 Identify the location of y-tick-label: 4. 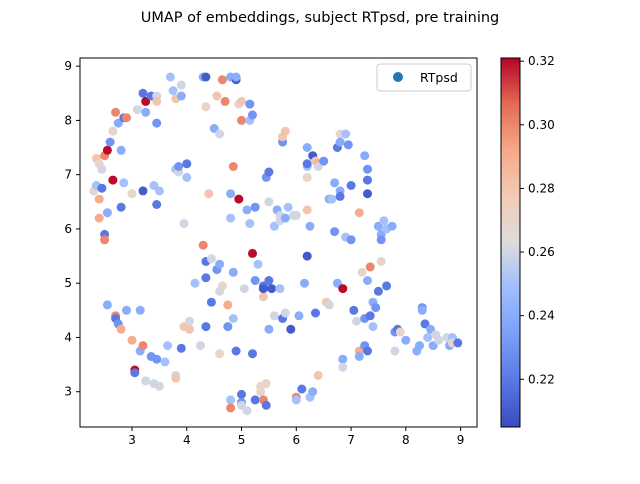
(68, 337).